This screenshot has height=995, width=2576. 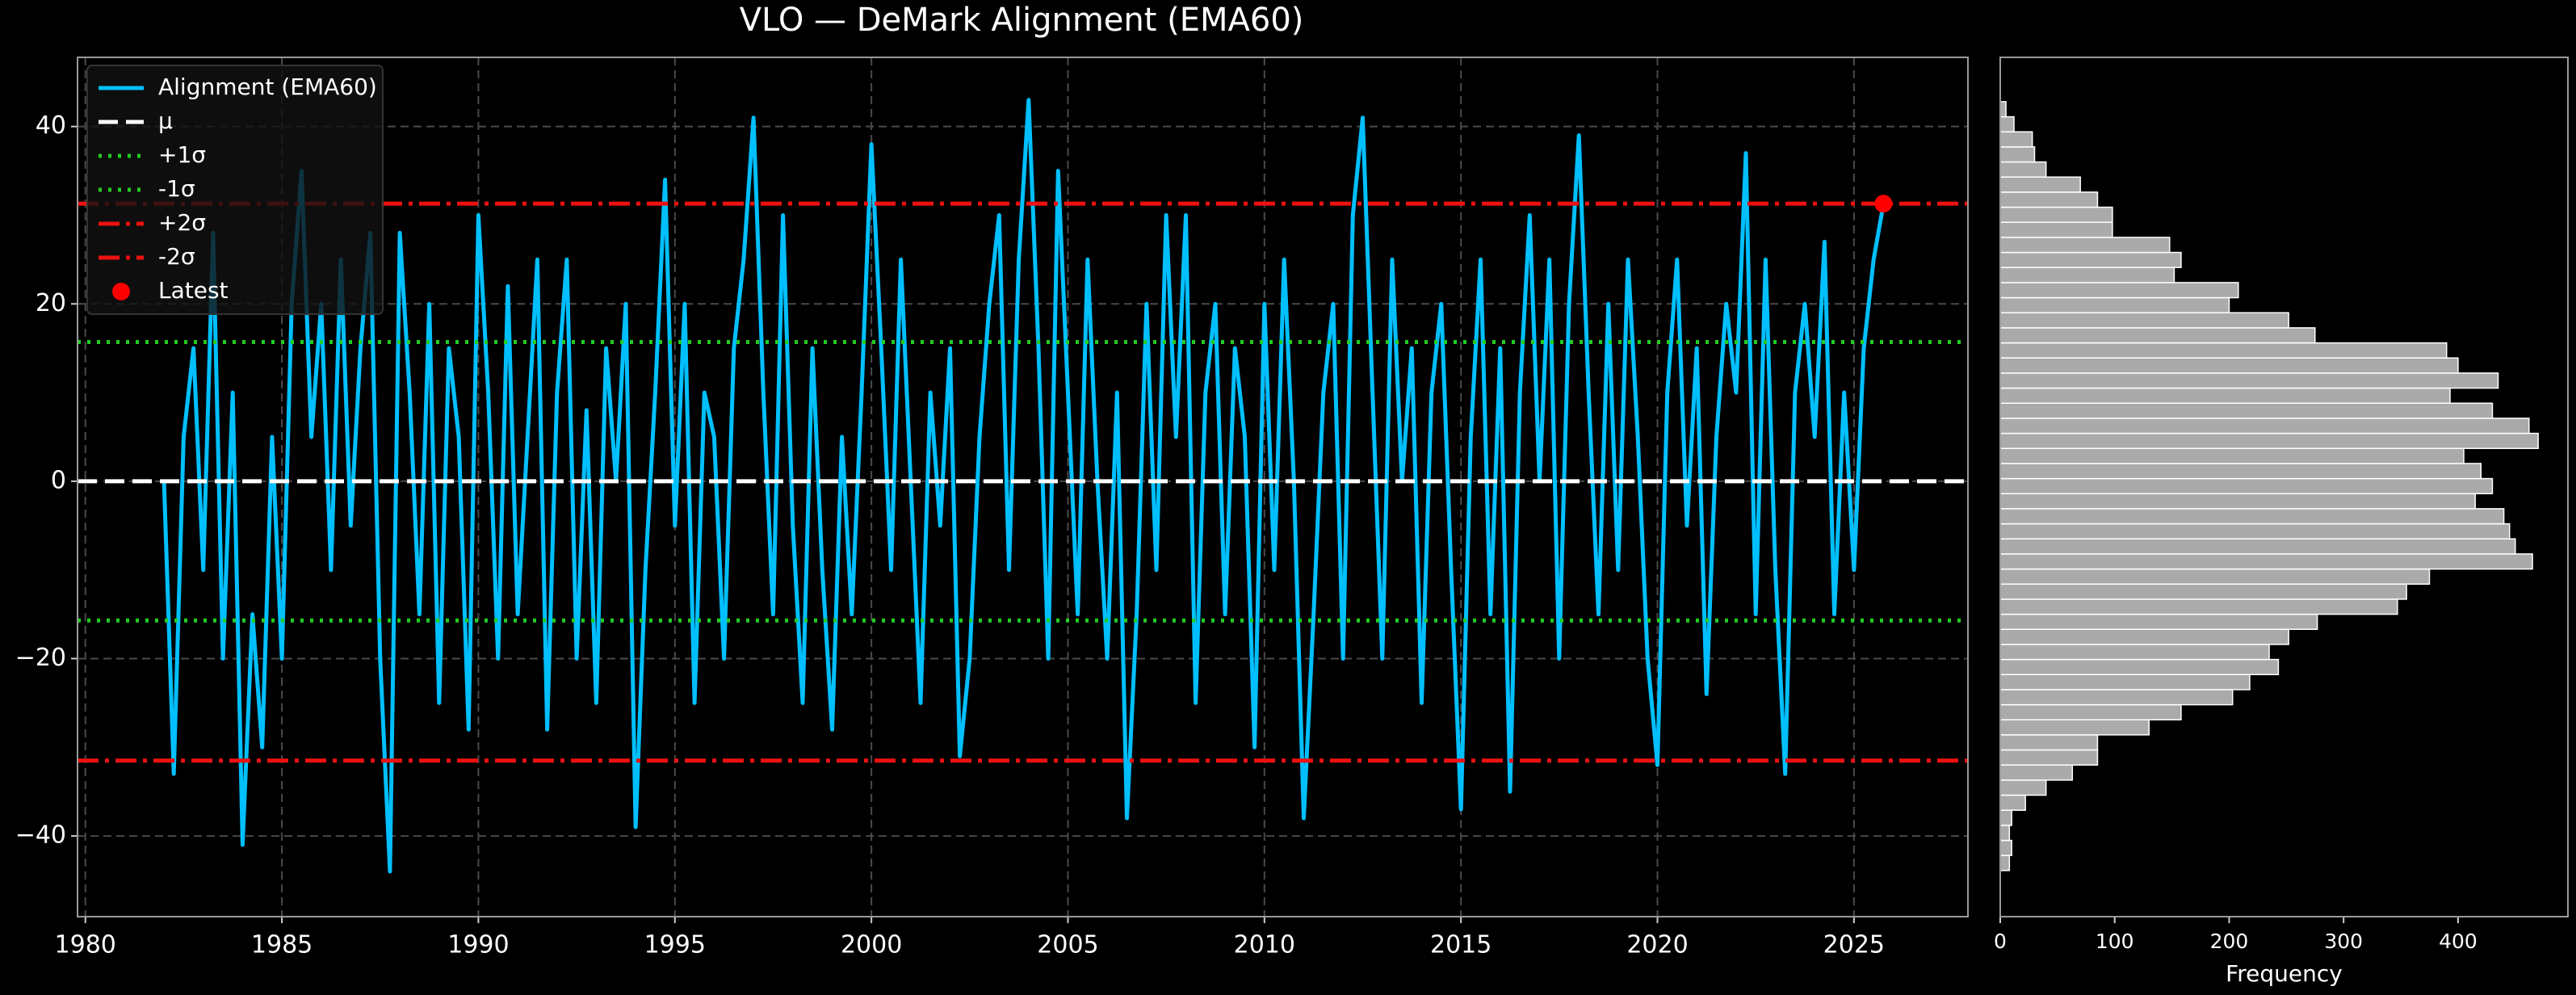 I want to click on y-tick-label: −20, so click(x=40, y=658).